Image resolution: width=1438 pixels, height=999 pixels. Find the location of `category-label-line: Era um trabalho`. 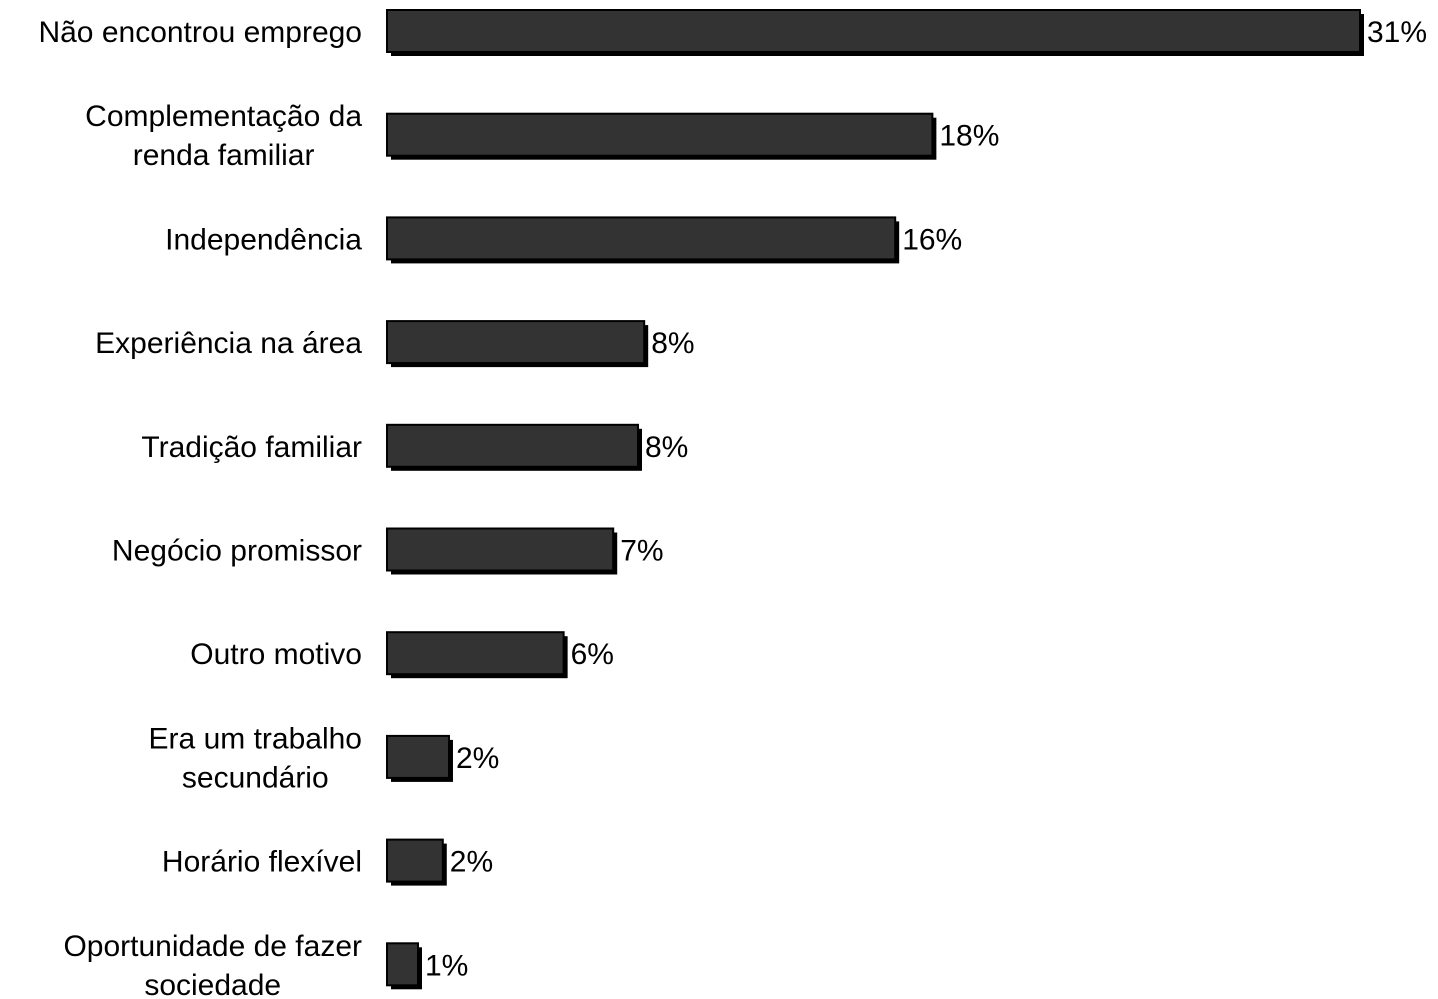

category-label-line: Era um trabalho is located at coordinates (255, 738).